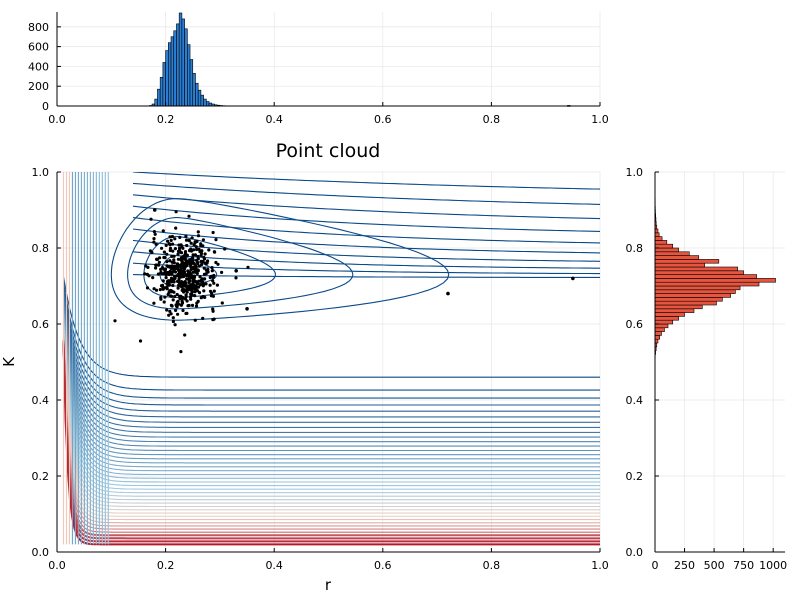  What do you see at coordinates (41, 324) in the screenshot?
I see `y-tick-label: 0.6` at bounding box center [41, 324].